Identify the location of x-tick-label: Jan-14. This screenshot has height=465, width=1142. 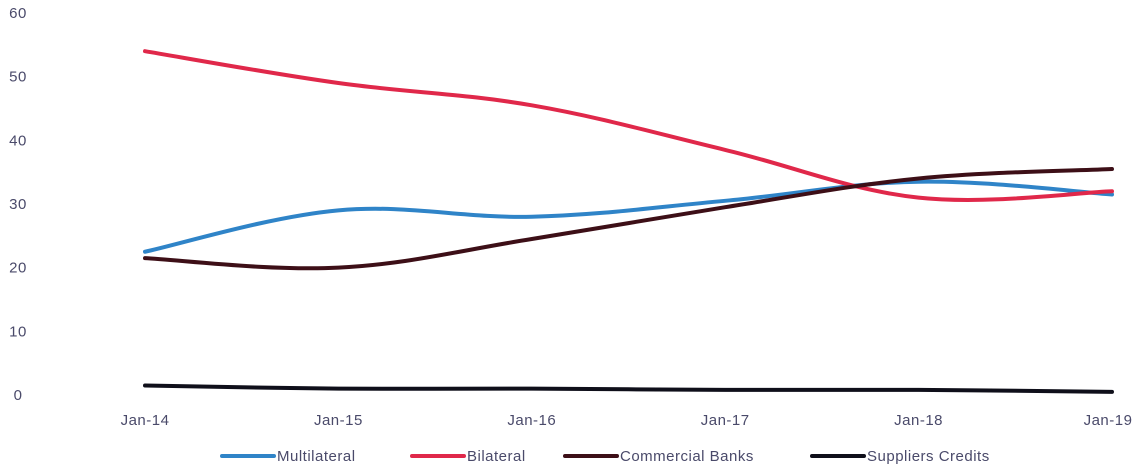
(145, 420).